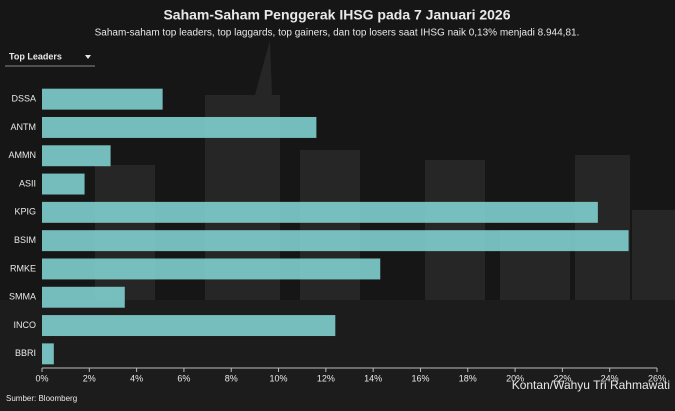  I want to click on dropdown-label: Top Leaders, so click(35, 56).